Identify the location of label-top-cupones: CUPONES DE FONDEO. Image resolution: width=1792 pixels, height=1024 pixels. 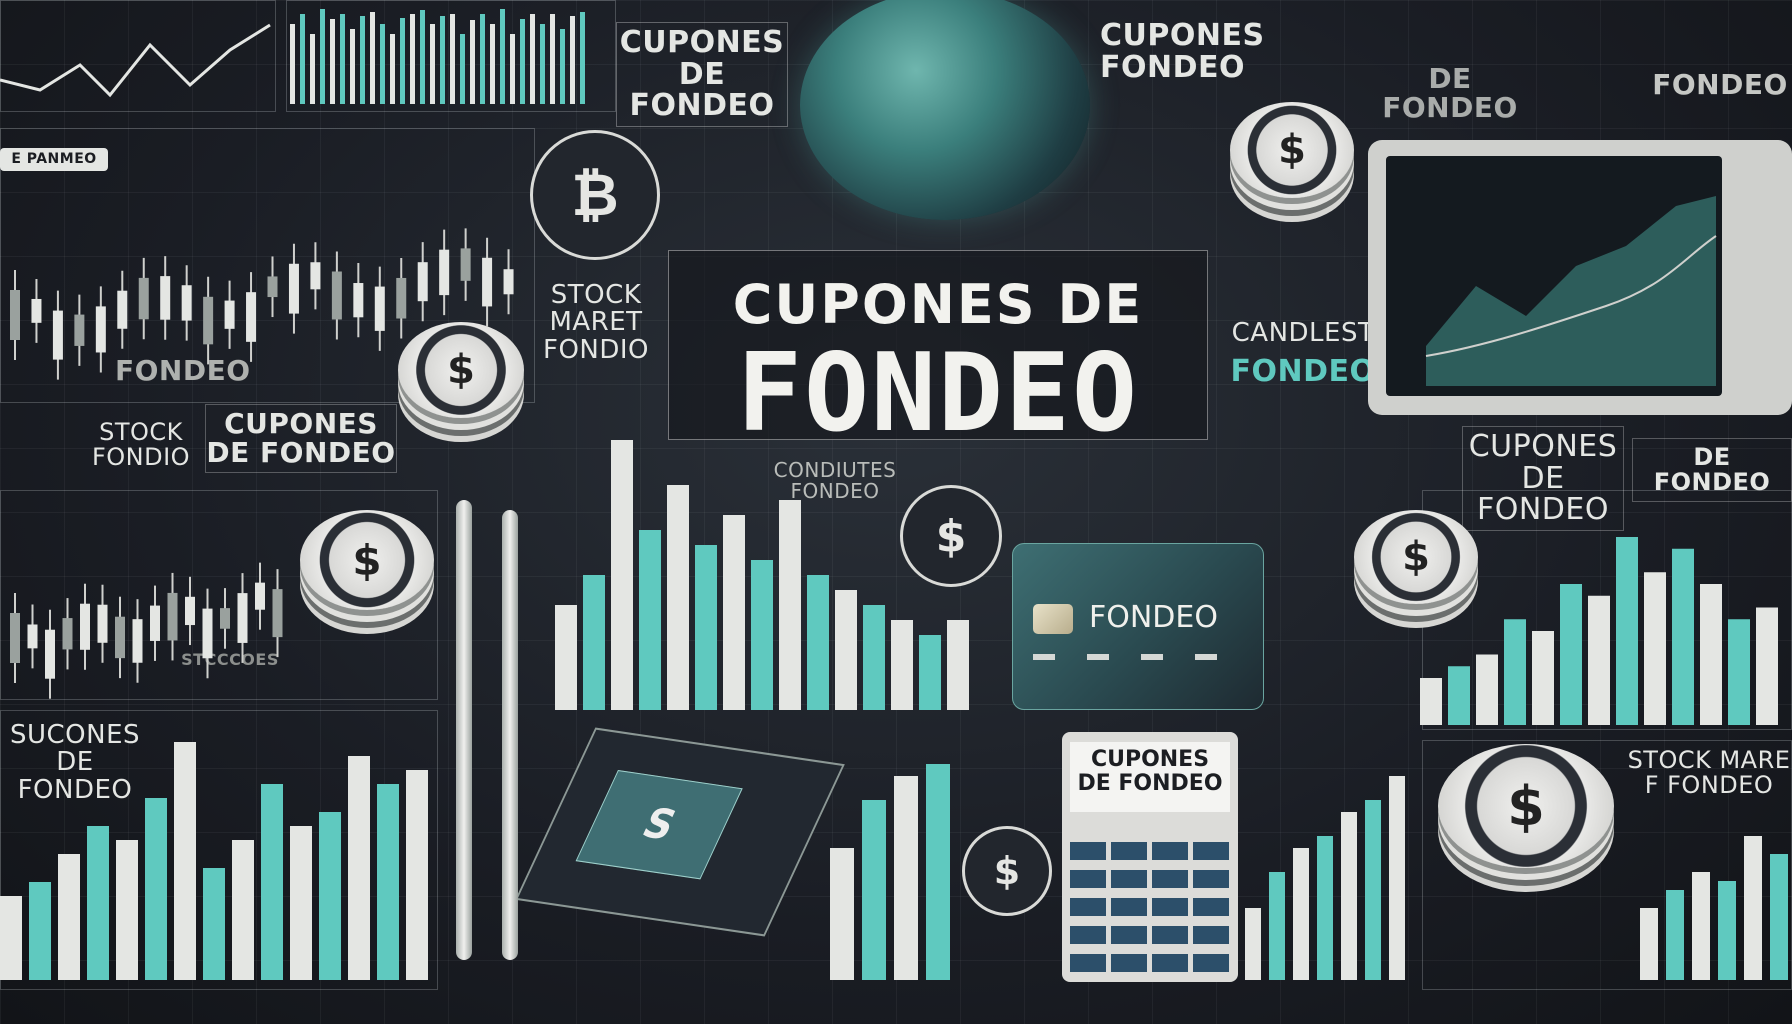
(702, 74).